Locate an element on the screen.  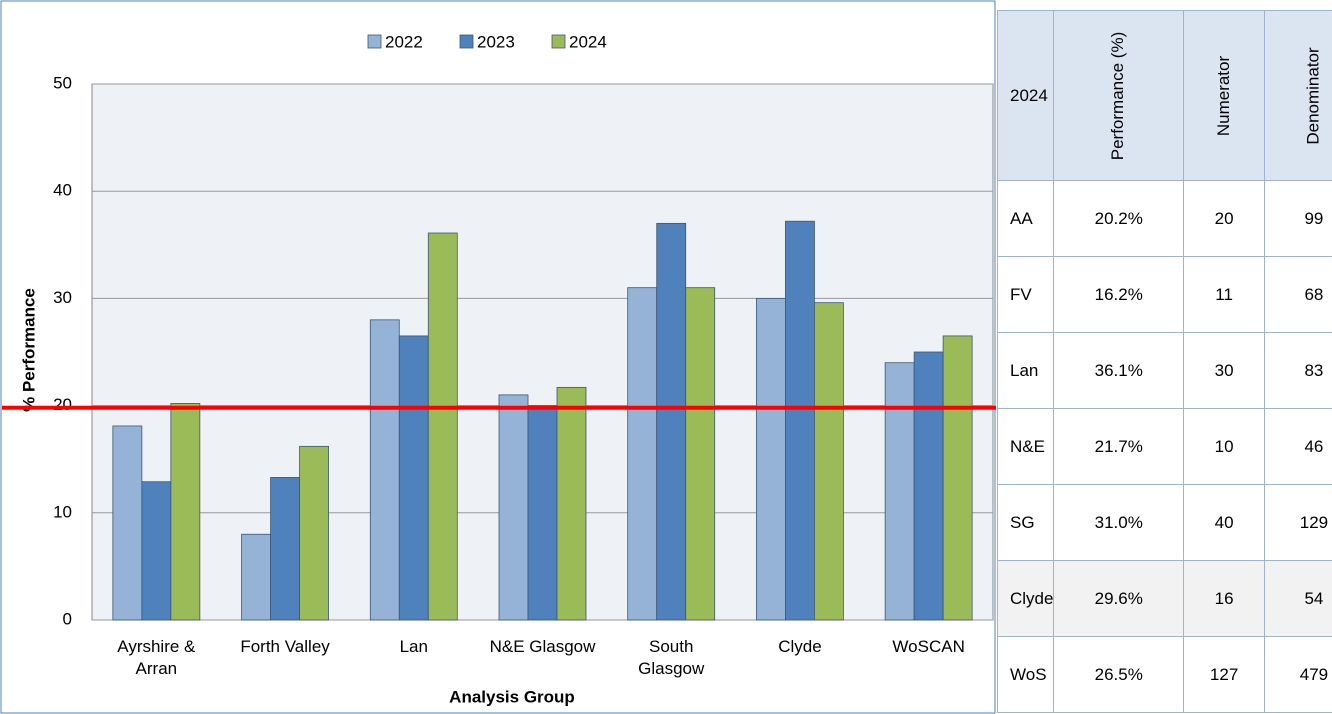
table-cell: 10 is located at coordinates (1224, 446).